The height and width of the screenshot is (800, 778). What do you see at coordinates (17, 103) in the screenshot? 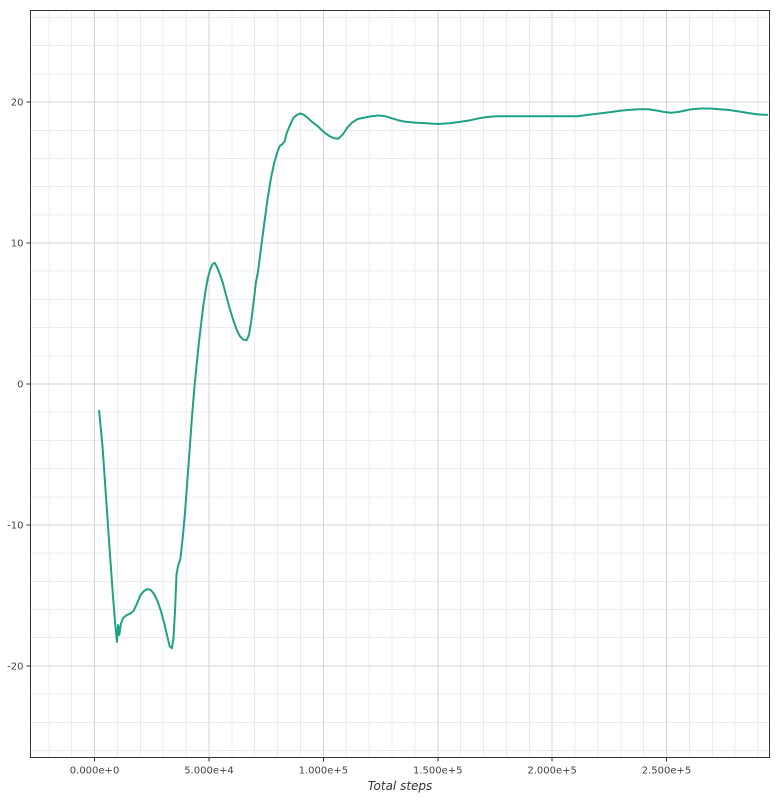
I see `y-tick-label: 20` at bounding box center [17, 103].